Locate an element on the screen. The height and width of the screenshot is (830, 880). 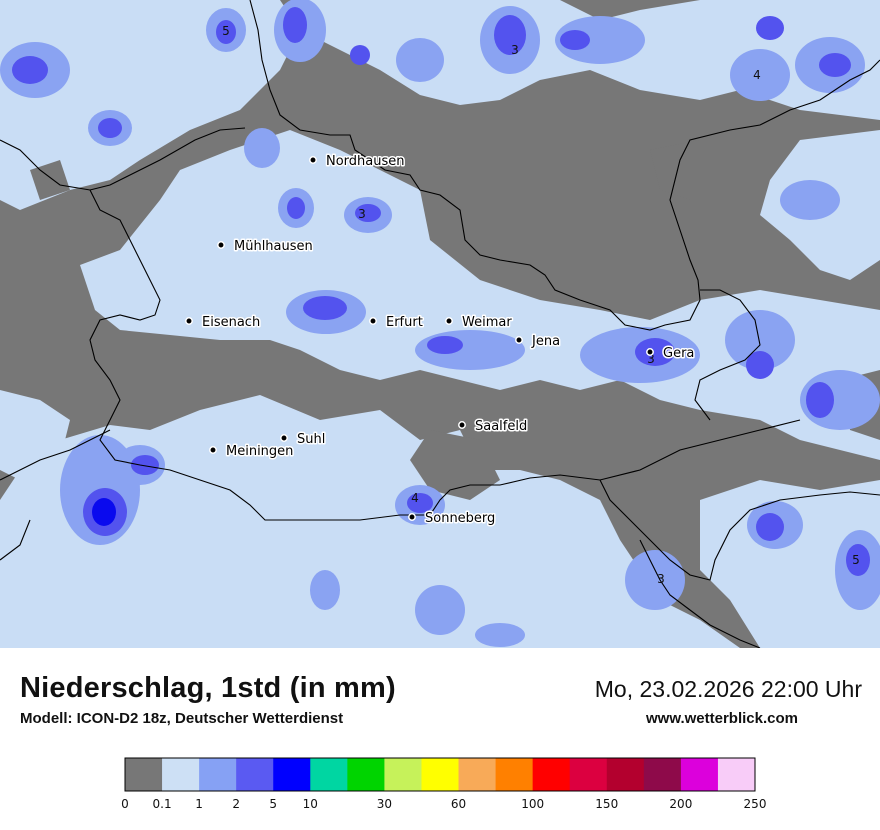
legend-tick-label: 2 is located at coordinates (236, 804).